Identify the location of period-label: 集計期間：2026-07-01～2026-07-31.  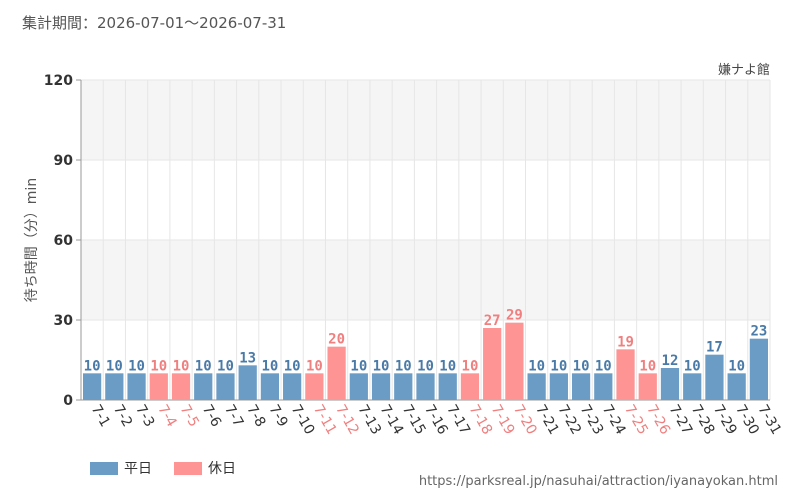
(154, 23).